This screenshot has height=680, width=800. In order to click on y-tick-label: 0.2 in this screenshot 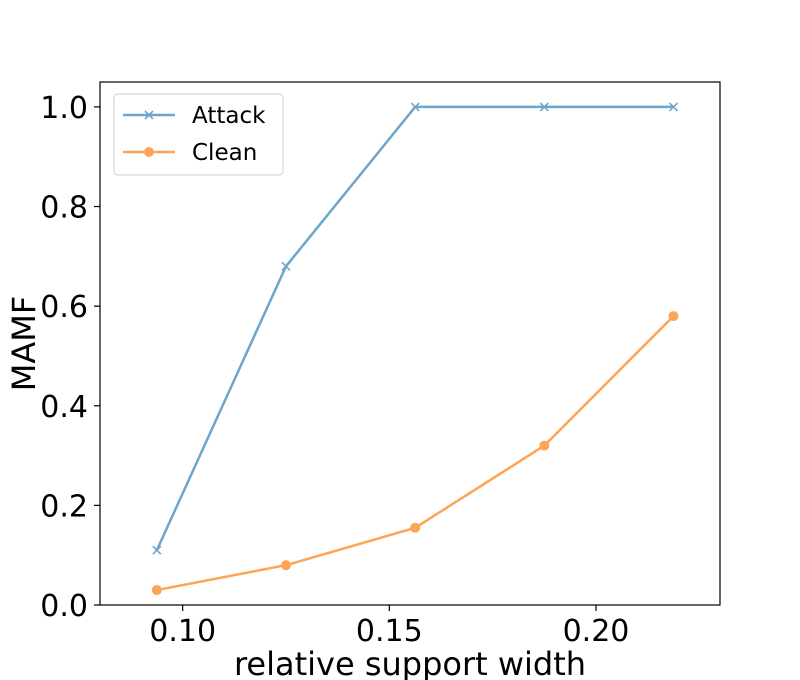, I will do `click(64, 506)`.